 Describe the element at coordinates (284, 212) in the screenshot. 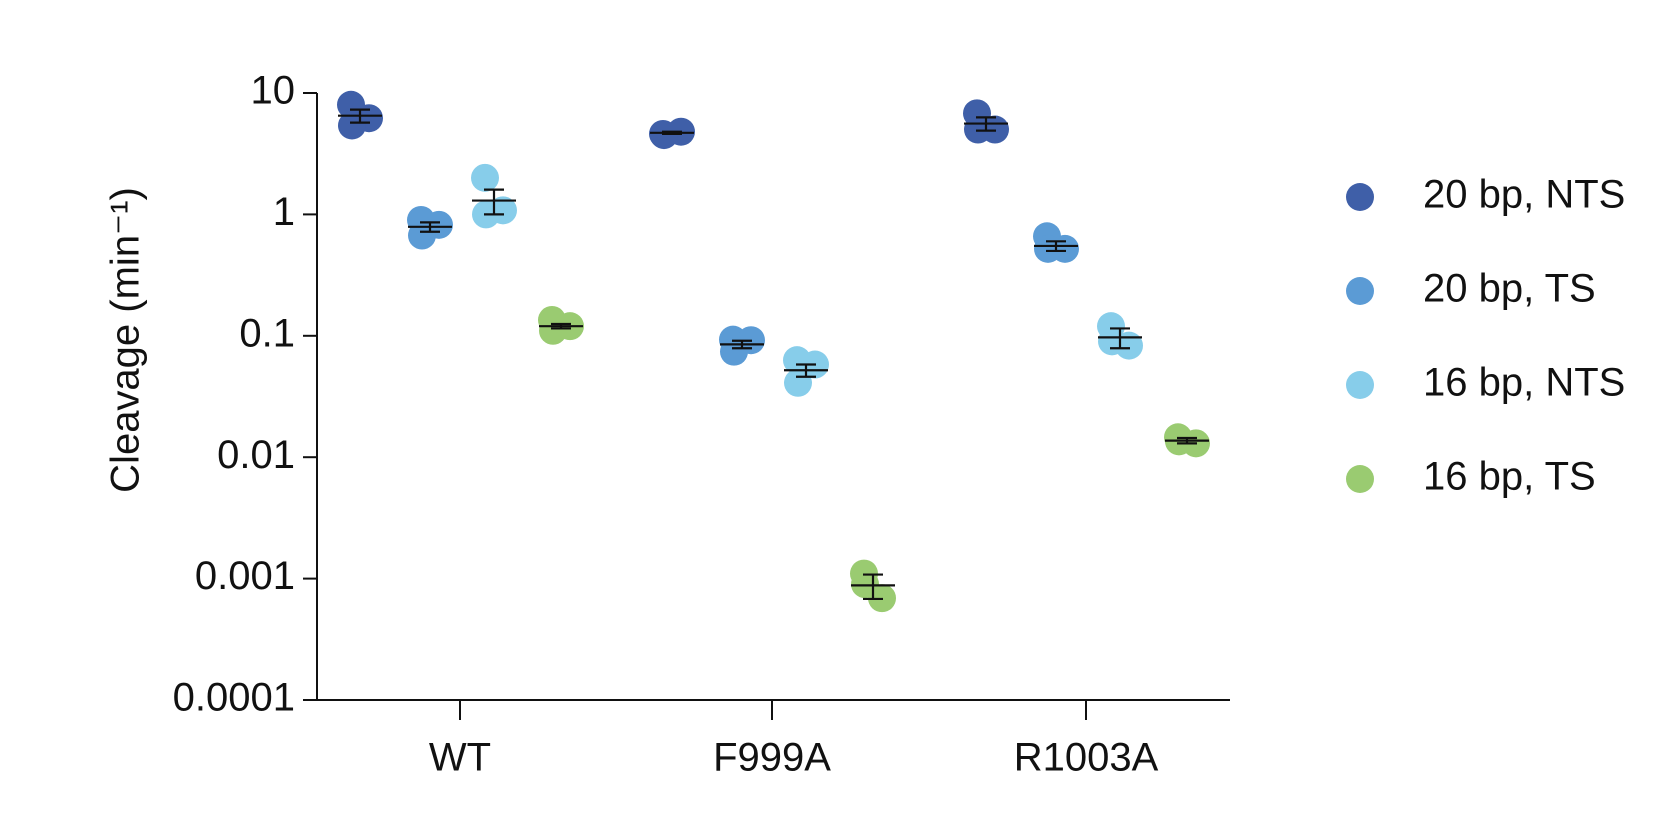

I see `y-tick-label: 1` at that location.